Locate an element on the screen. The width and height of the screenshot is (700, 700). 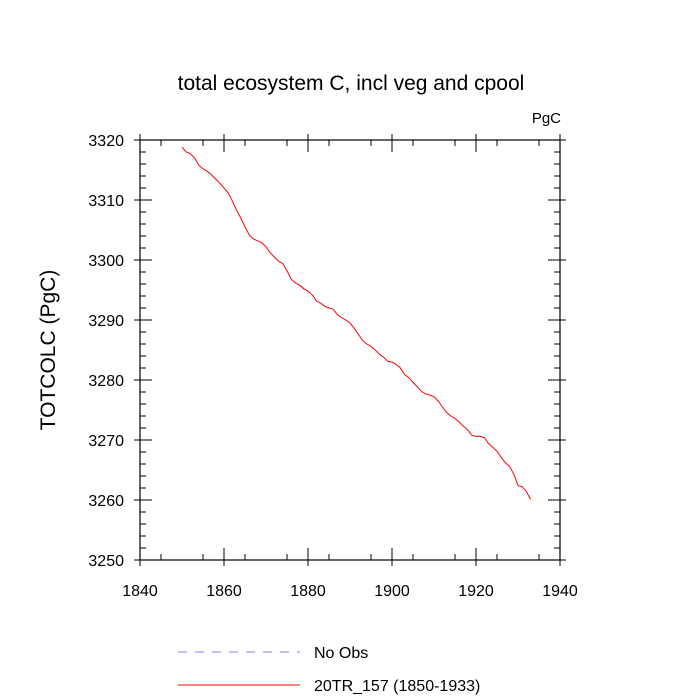
y-tick-label: 3280 is located at coordinates (106, 381).